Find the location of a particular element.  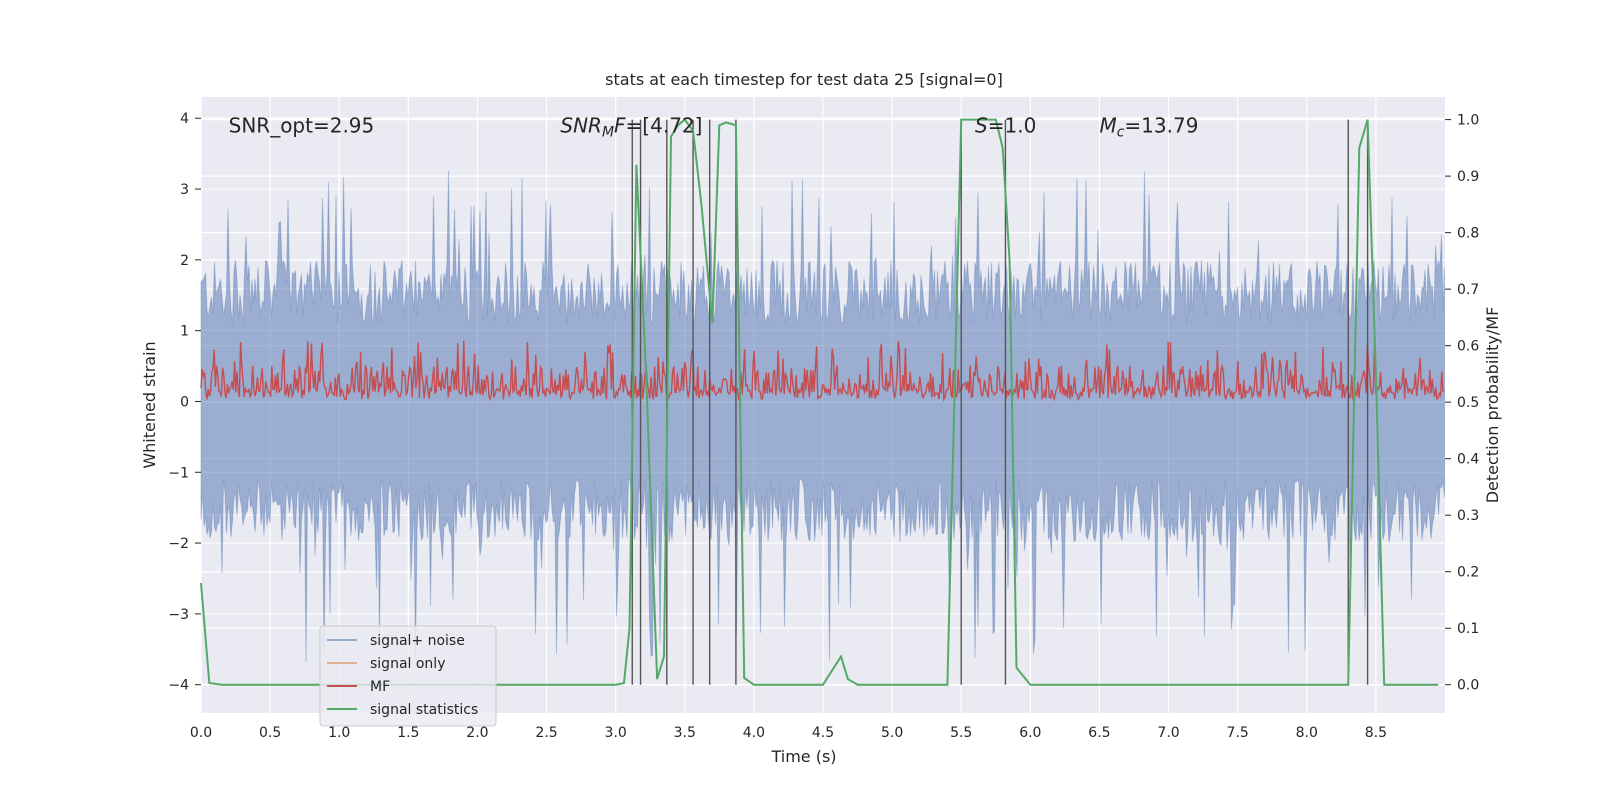

x-axis-label: Time (s) is located at coordinates (803, 756).